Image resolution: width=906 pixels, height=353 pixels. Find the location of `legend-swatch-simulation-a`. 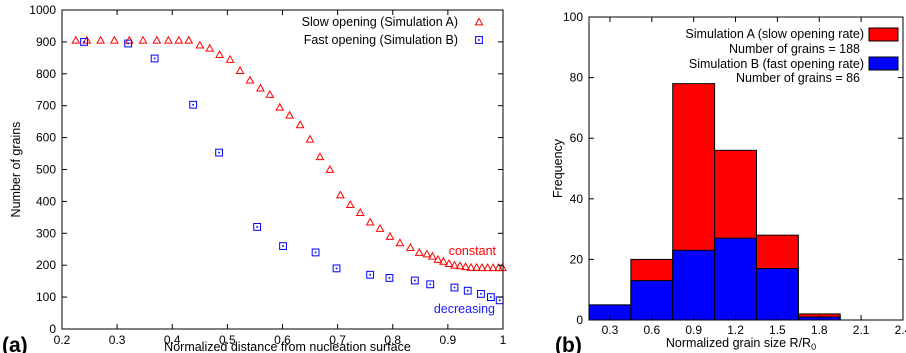

legend-swatch-simulation-a is located at coordinates (883, 34).